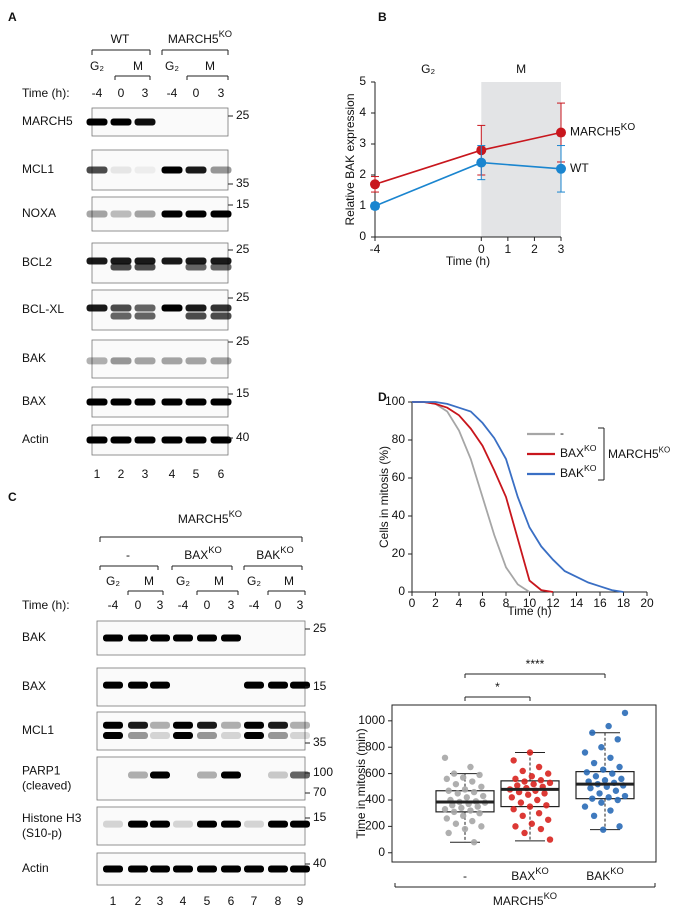 This screenshot has width=685, height=910. Describe the element at coordinates (320, 863) in the screenshot. I see `mw-label: 40` at that location.